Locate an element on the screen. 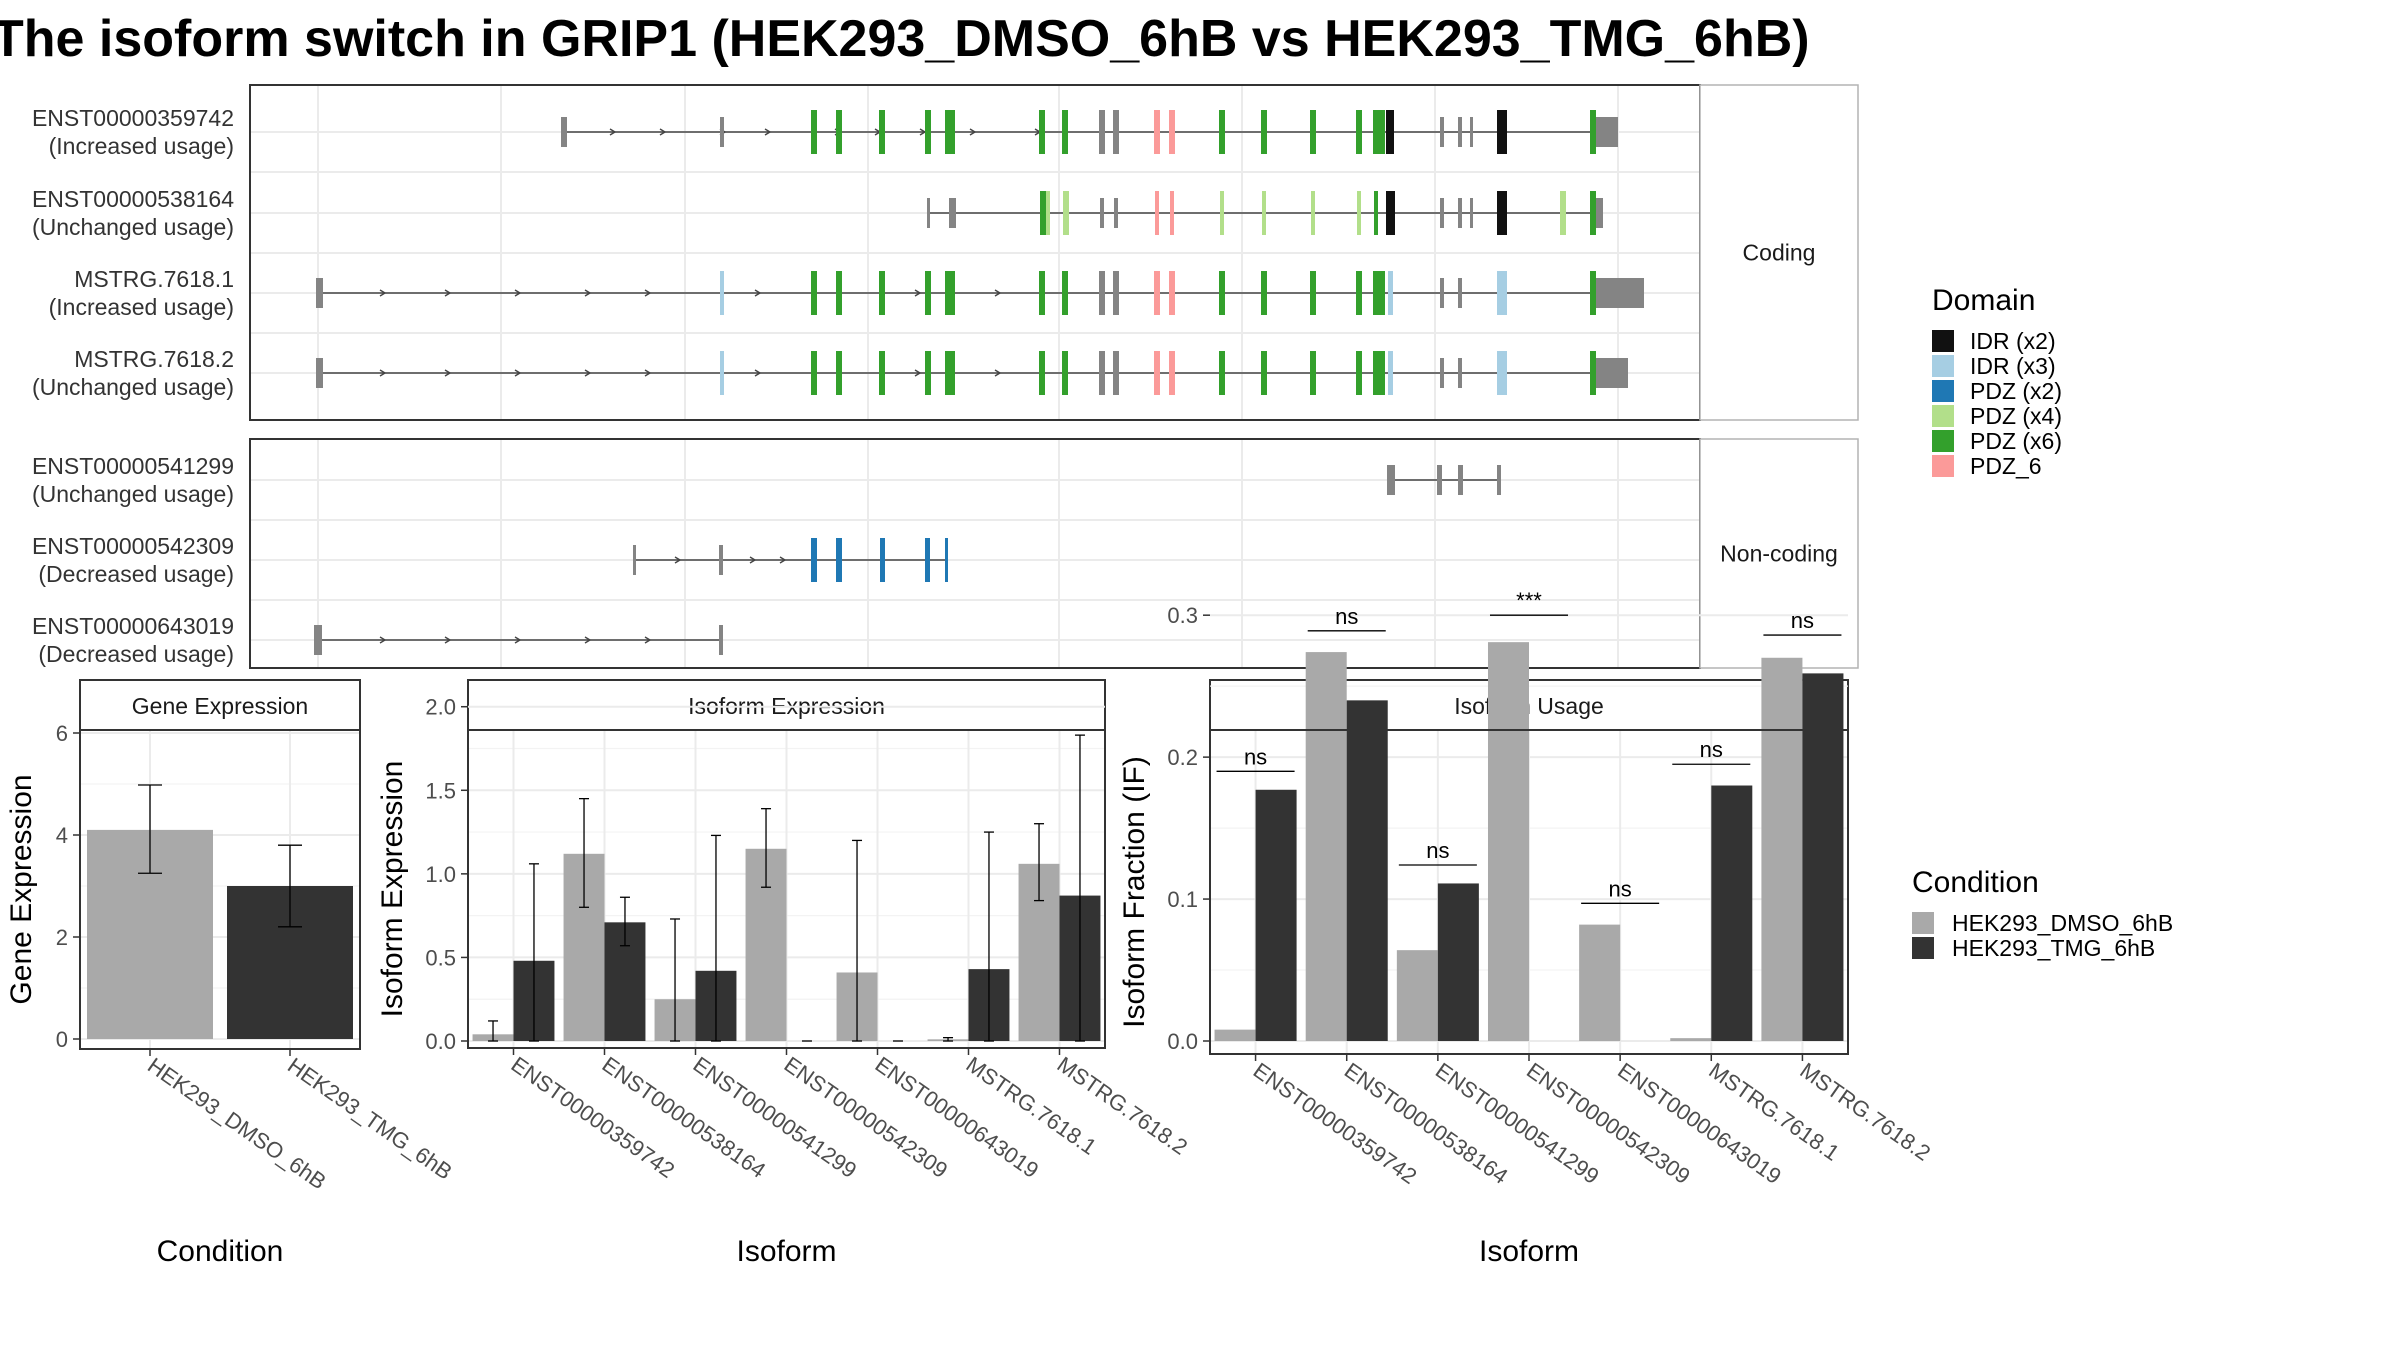 The image size is (2400, 1350). x-tick-label: ENST00000643019 is located at coordinates (1699, 1123).